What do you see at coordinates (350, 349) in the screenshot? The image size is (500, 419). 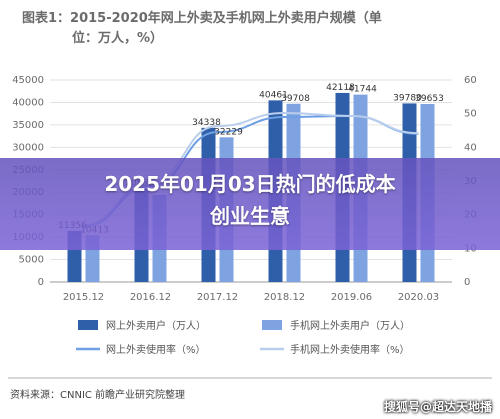 I see `legend-label: 手机网上外卖使用率（%）` at bounding box center [350, 349].